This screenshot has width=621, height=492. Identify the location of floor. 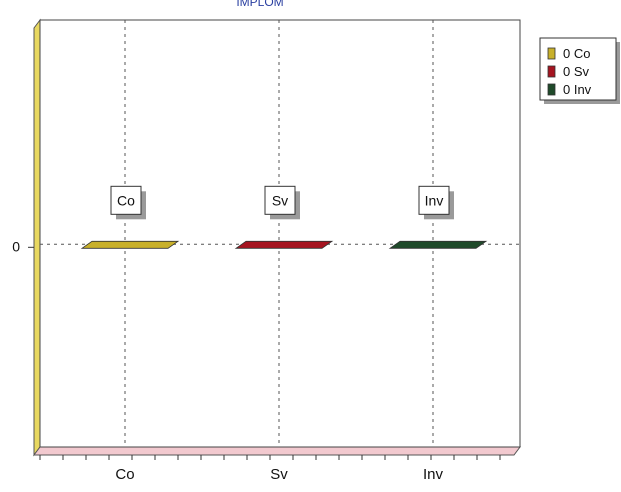
(277, 451).